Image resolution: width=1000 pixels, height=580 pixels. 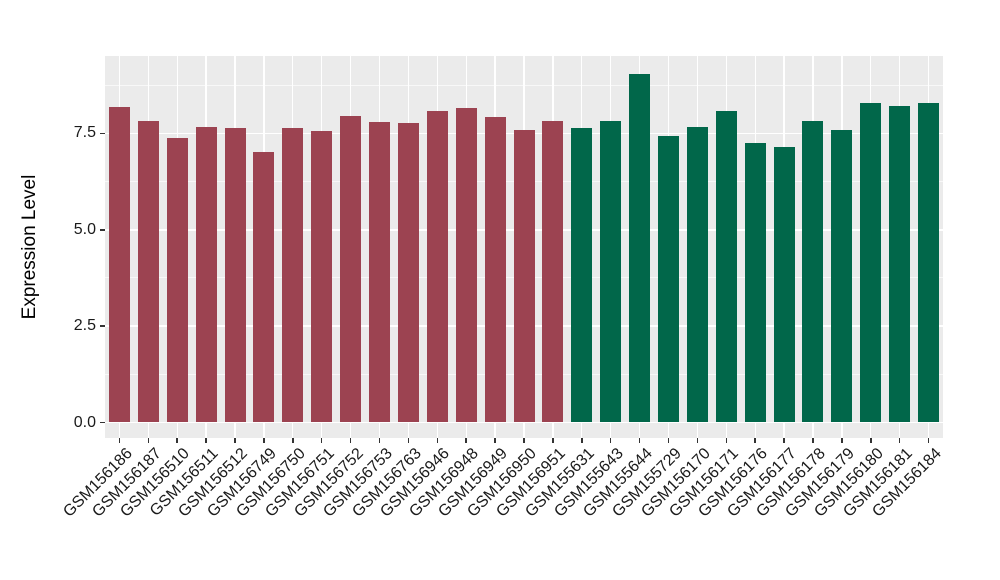 I want to click on bar-GSM156946, so click(x=437, y=266).